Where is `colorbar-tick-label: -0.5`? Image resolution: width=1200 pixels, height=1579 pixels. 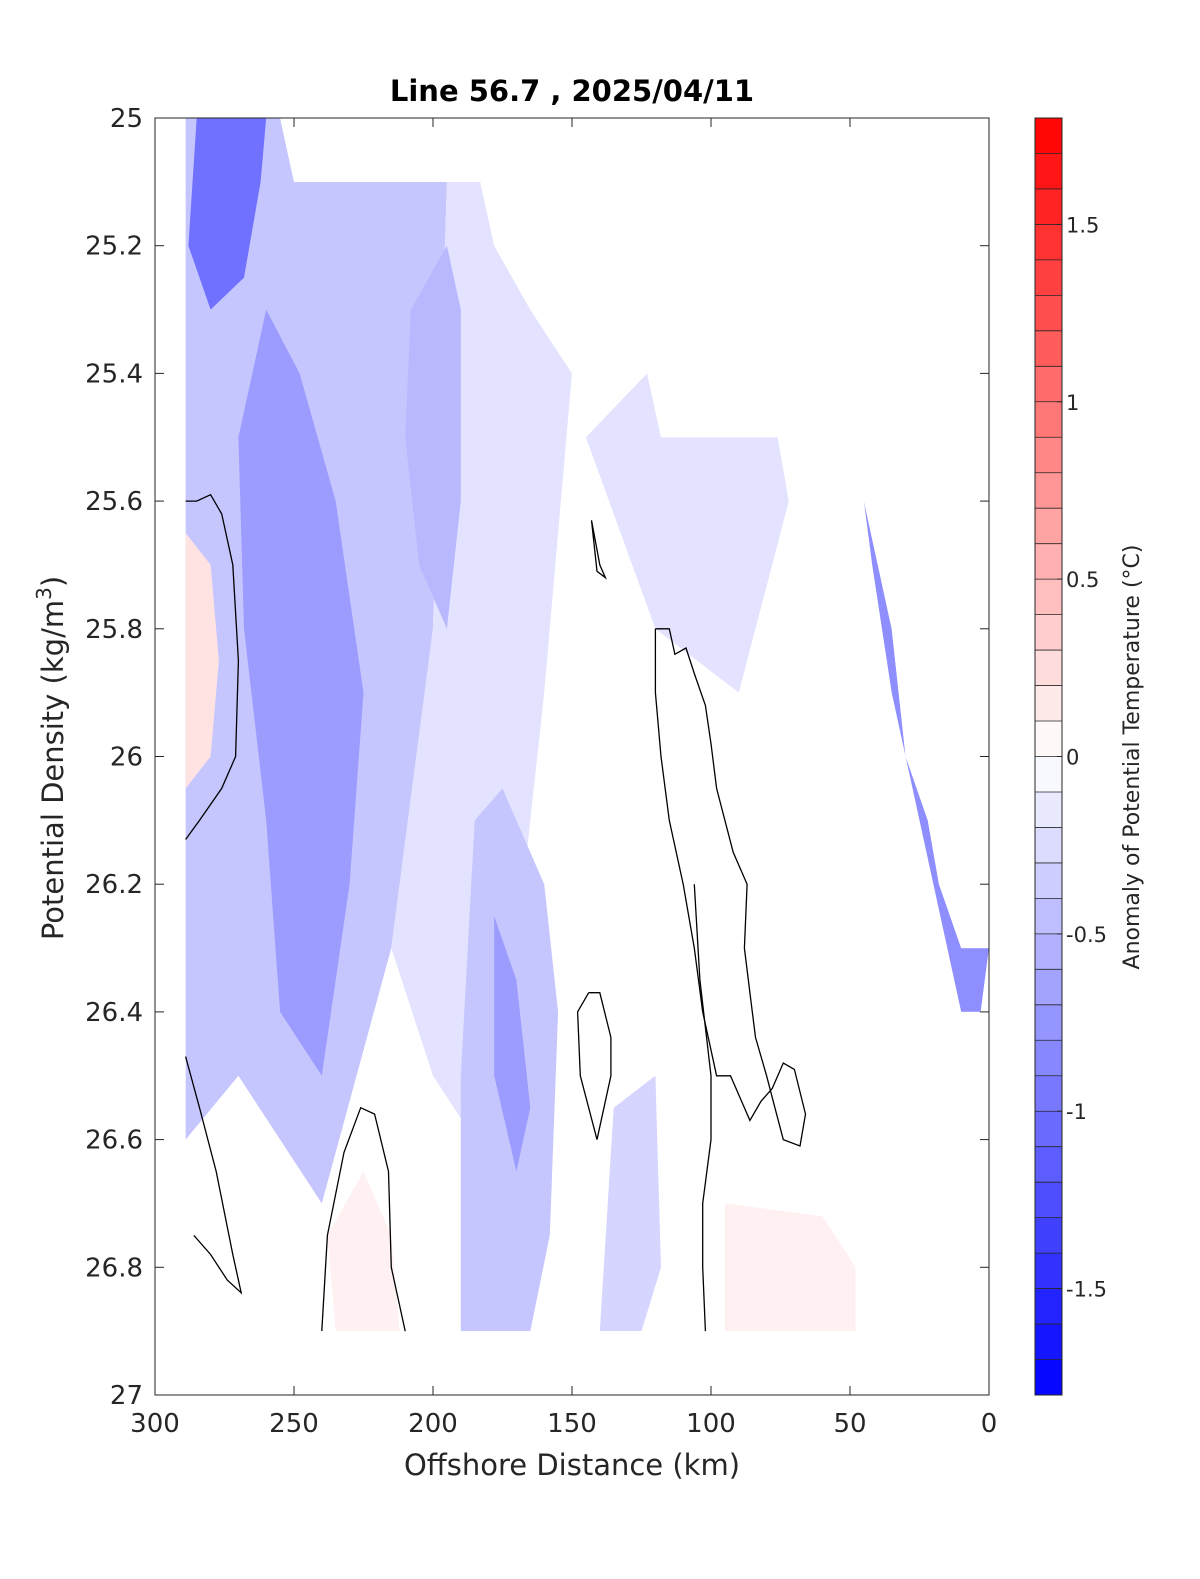 colorbar-tick-label: -0.5 is located at coordinates (1086, 935).